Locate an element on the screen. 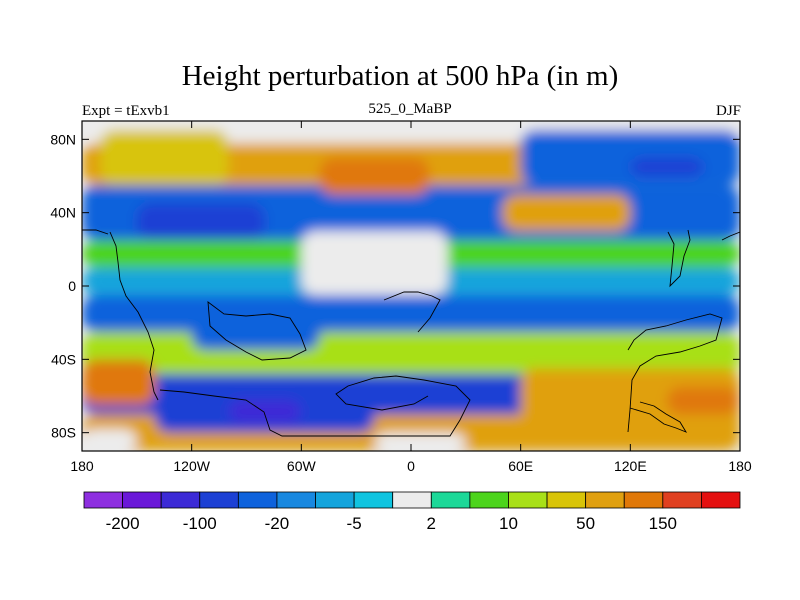 The image size is (800, 600). field-band-south-sub is located at coordinates (411, 352).